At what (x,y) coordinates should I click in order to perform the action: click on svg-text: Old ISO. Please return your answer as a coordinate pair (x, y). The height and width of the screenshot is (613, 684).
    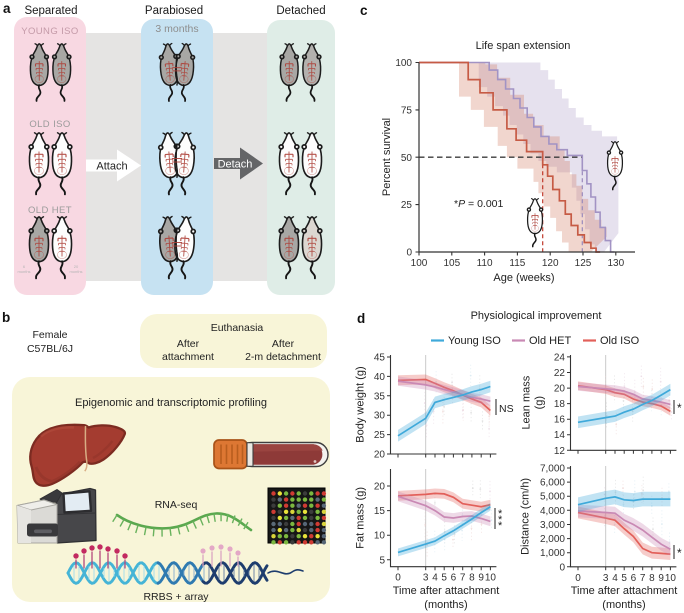
    Looking at the image, I should click on (620, 341).